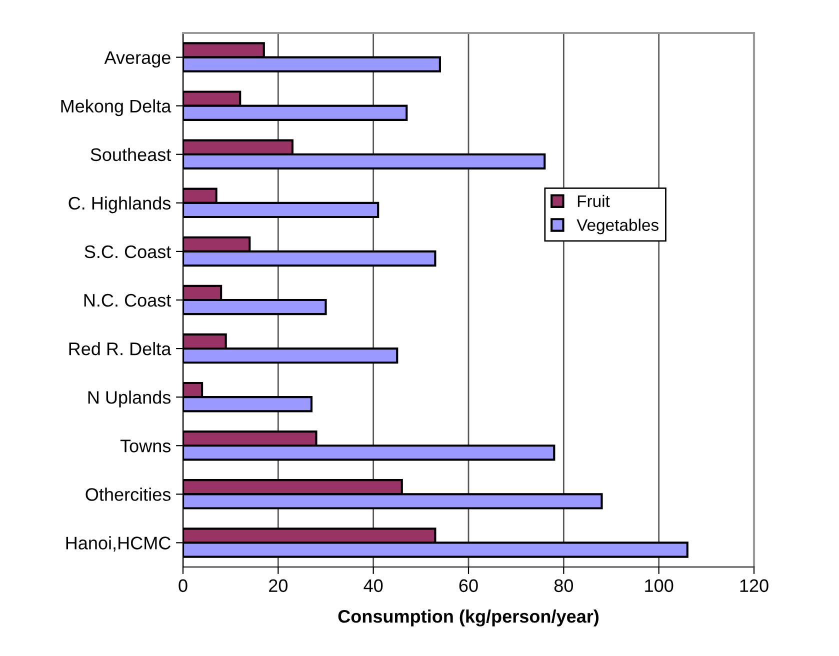 The image size is (839, 656). Describe the element at coordinates (128, 251) in the screenshot. I see `y-tick-label: S.C. Coast` at that location.